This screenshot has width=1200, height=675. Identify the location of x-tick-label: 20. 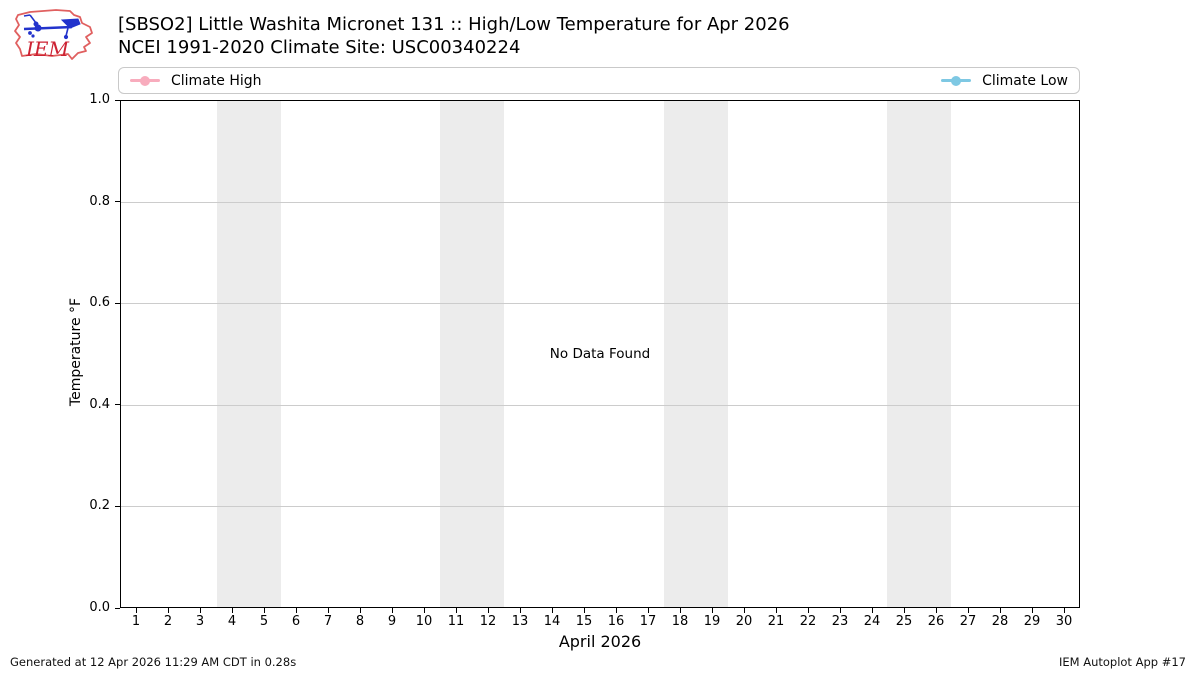
(744, 621).